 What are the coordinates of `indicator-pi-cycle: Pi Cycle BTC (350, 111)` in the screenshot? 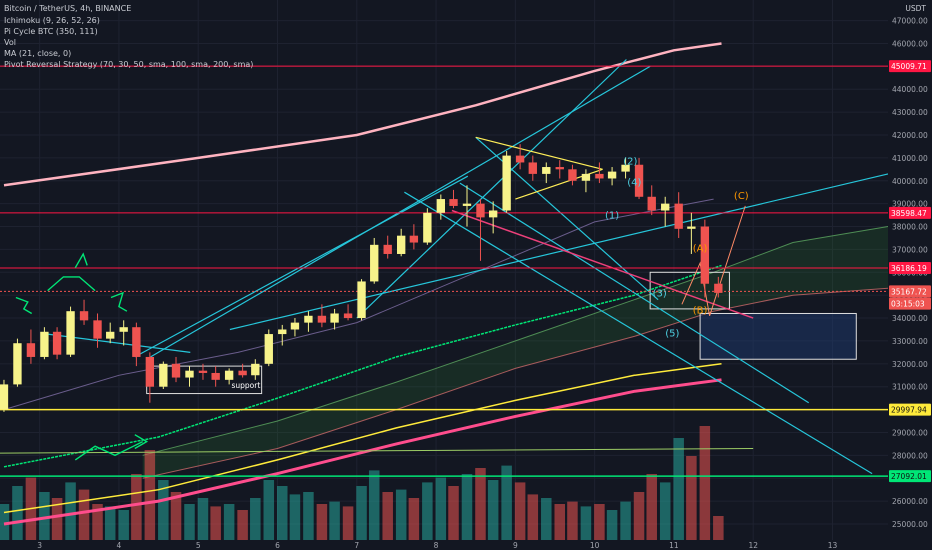 It's located at (51, 31).